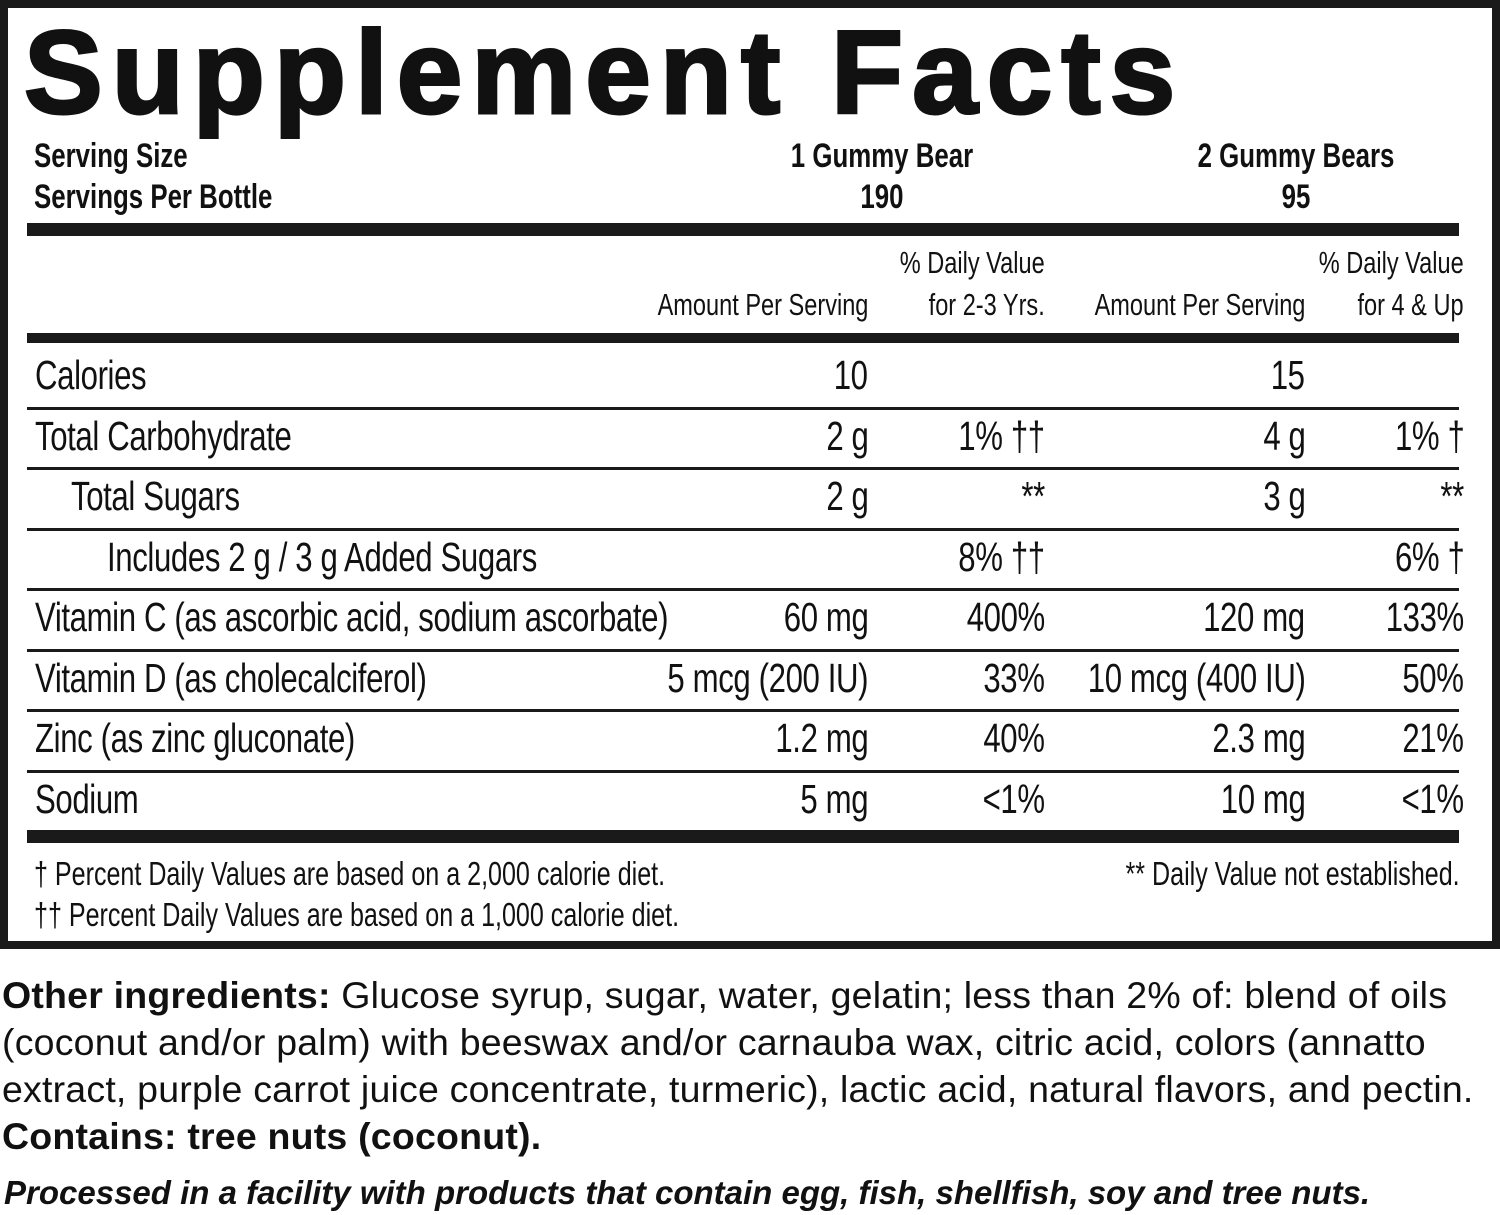 The height and width of the screenshot is (1215, 1500). What do you see at coordinates (91, 375) in the screenshot?
I see `nutrient-label: Calories` at bounding box center [91, 375].